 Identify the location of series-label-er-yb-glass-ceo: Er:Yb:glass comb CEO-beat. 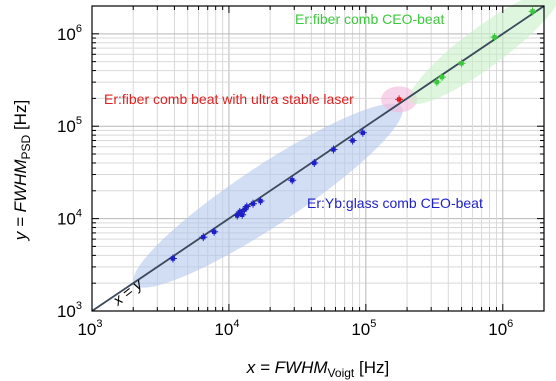
(395, 203).